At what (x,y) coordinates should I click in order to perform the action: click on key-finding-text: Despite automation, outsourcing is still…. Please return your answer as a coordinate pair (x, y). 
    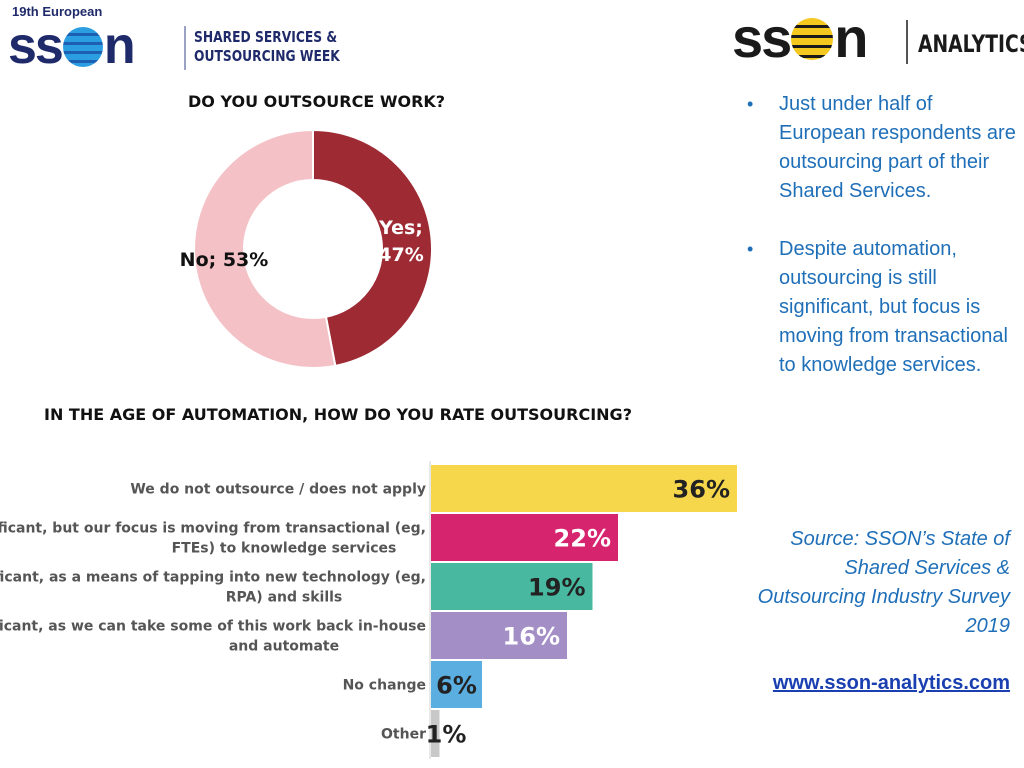
    Looking at the image, I should click on (893, 307).